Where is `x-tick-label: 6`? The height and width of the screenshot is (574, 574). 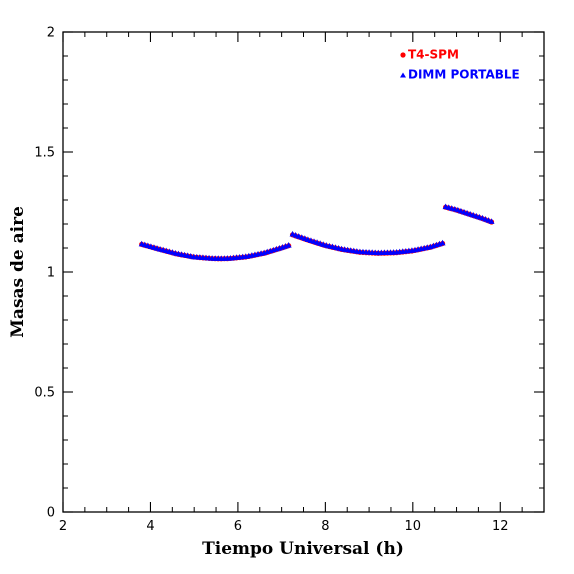 x-tick-label: 6 is located at coordinates (238, 526).